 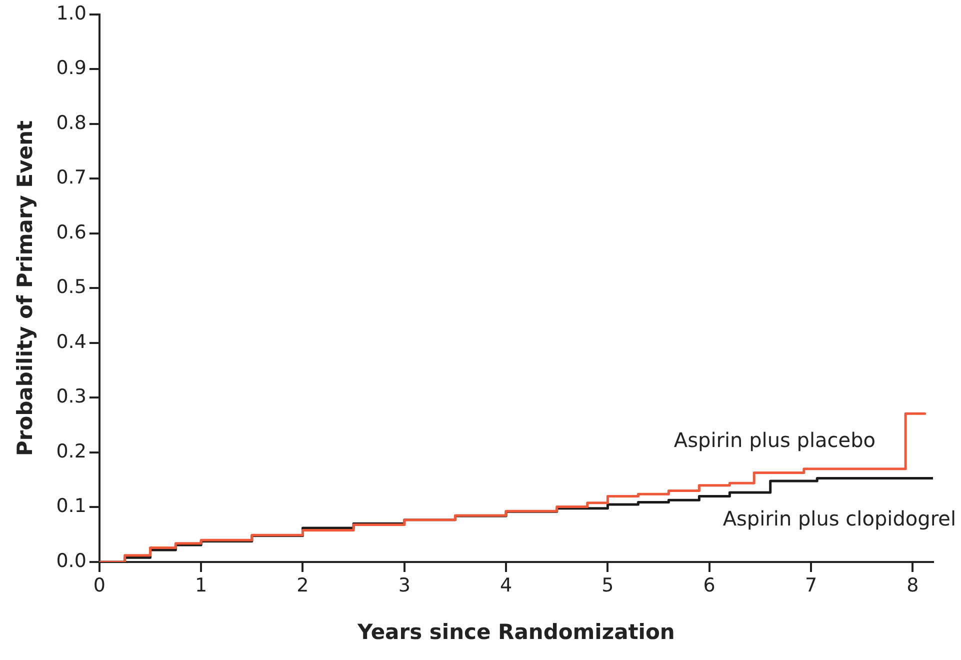 What do you see at coordinates (302, 585) in the screenshot?
I see `x-tick-label: 2` at bounding box center [302, 585].